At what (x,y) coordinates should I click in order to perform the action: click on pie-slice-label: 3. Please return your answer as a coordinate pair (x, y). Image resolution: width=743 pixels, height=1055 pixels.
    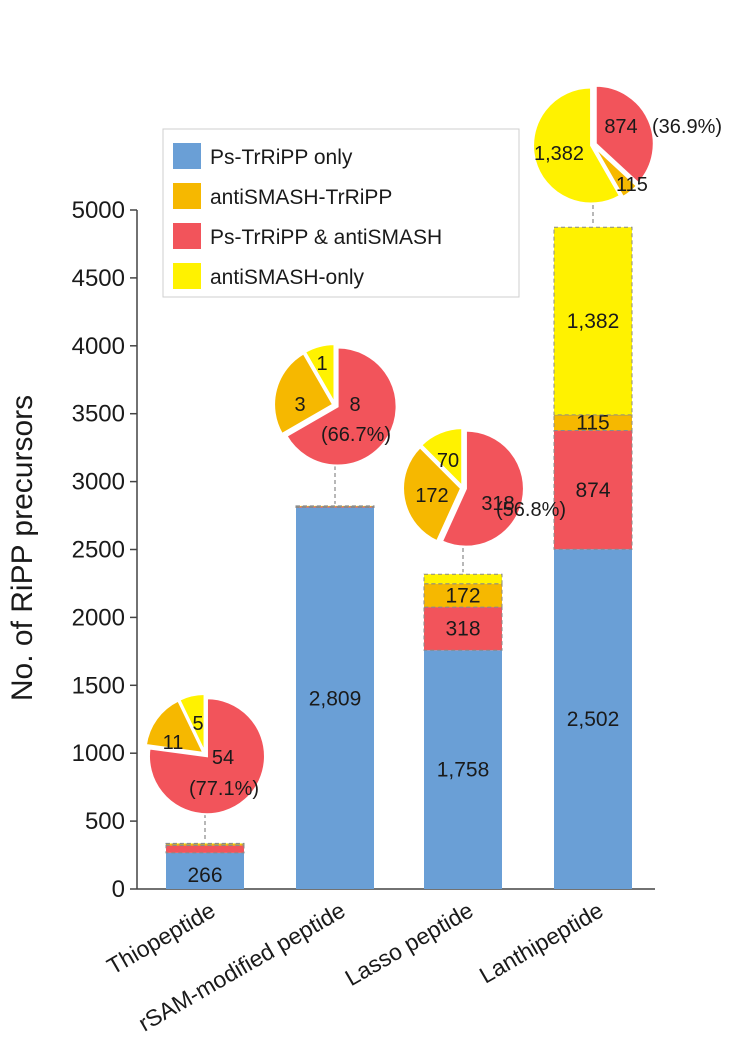
    Looking at the image, I should click on (299, 405).